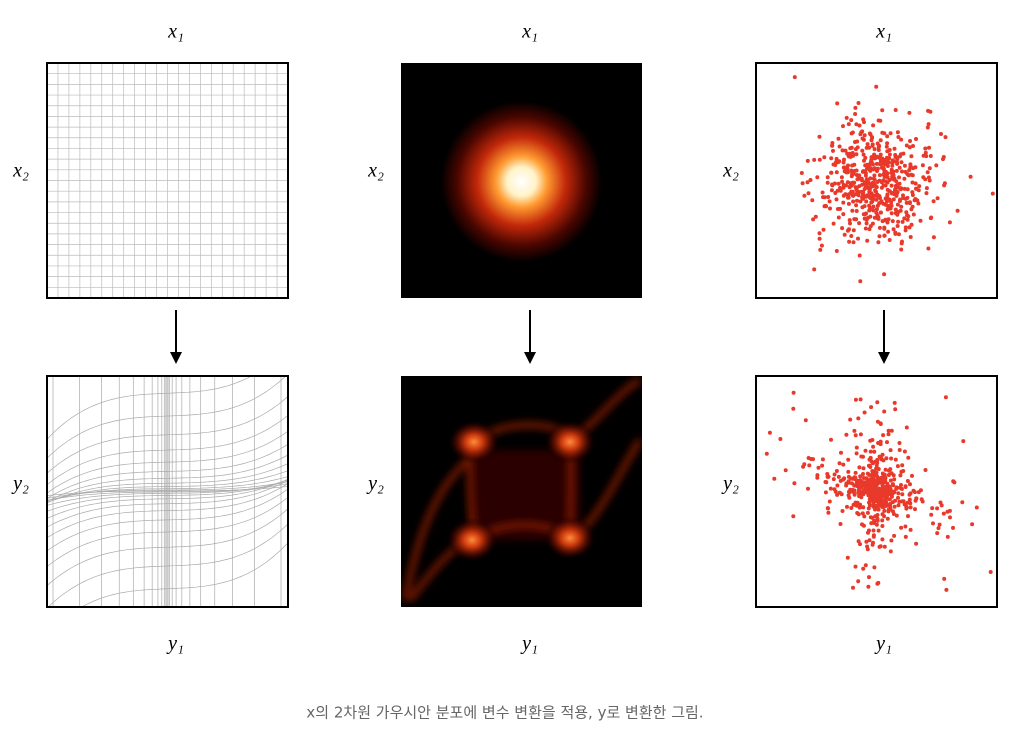 This screenshot has width=1010, height=730. Describe the element at coordinates (521, 180) in the screenshot. I see `density-panel` at that location.